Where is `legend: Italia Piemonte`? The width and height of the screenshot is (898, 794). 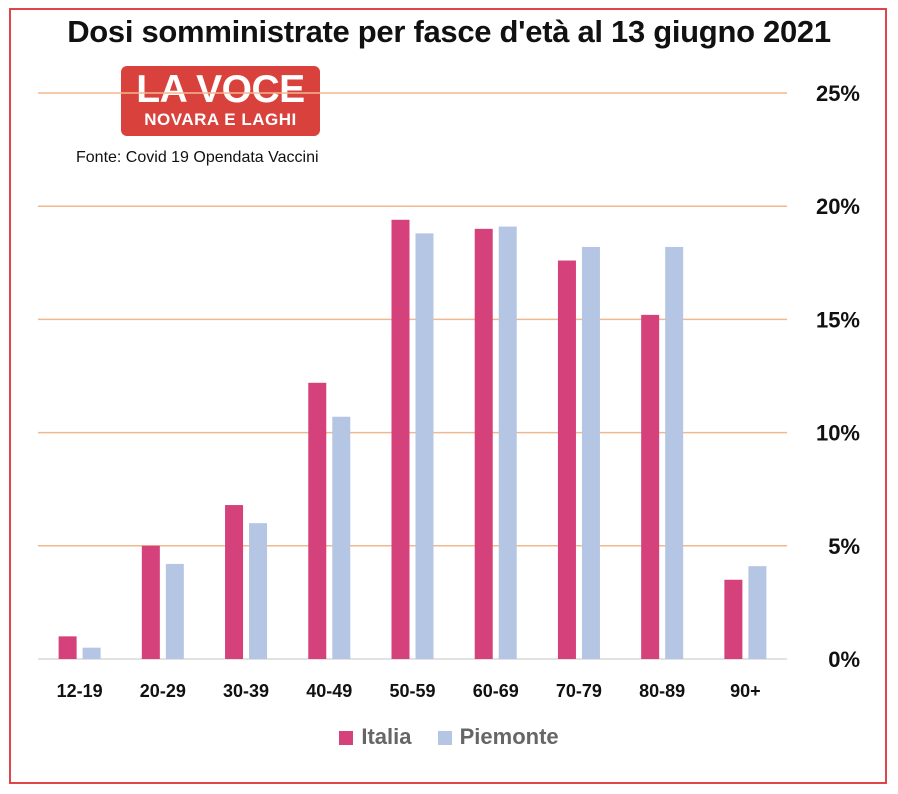 legend: Italia Piemonte is located at coordinates (449, 737).